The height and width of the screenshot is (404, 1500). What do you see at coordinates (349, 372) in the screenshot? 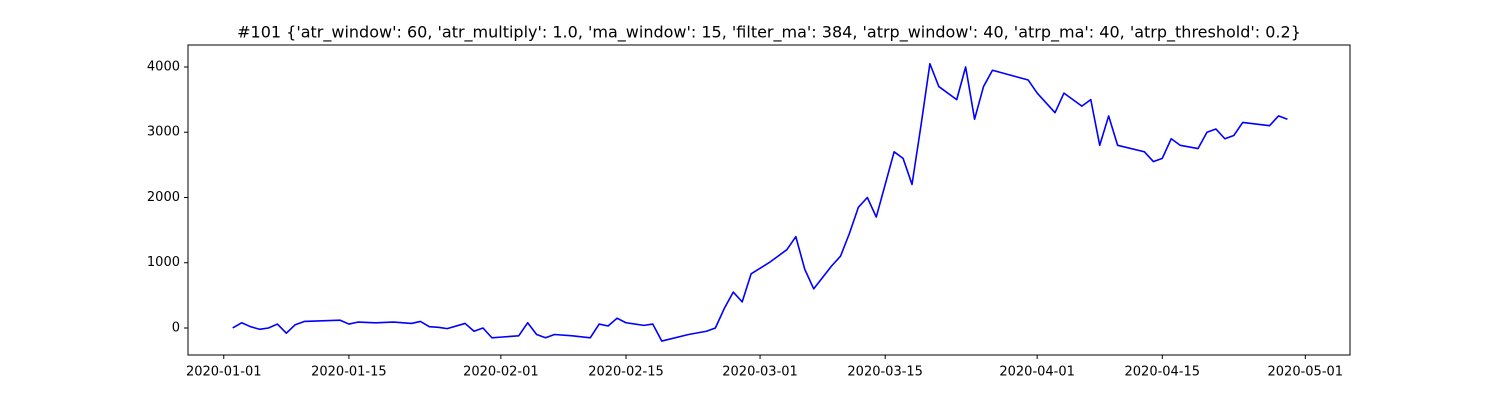
I see `x-tick-label: 2020-01-15` at bounding box center [349, 372].